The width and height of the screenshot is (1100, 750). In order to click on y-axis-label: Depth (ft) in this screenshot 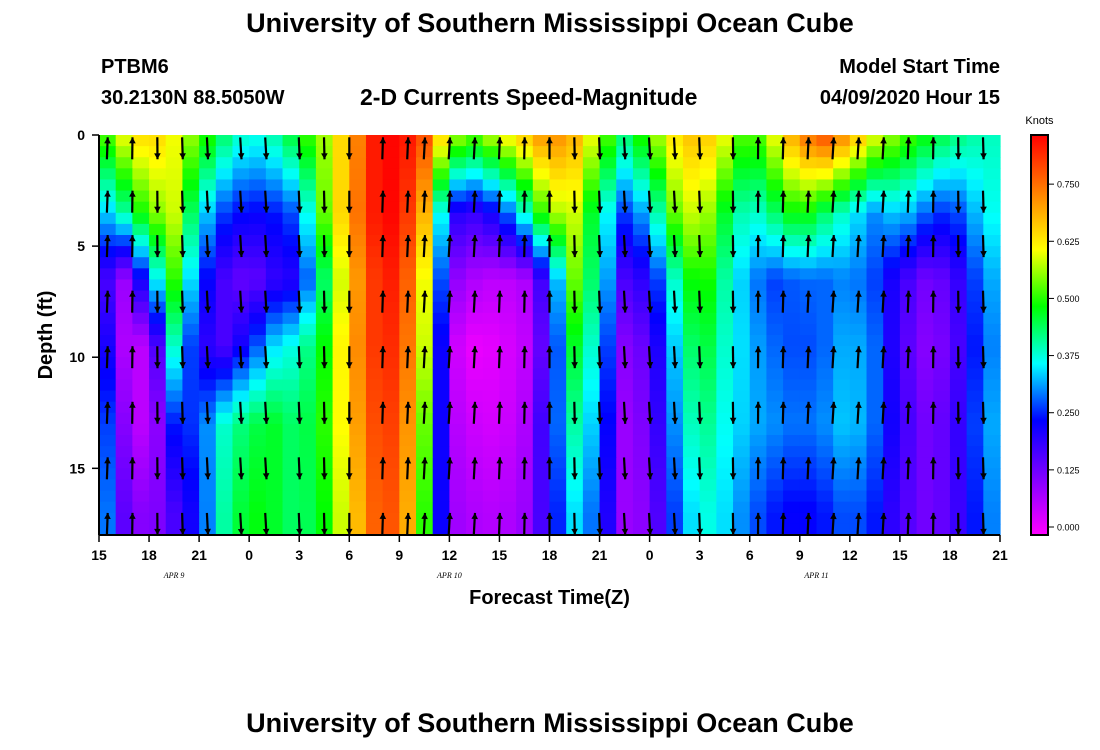, I will do `click(46, 335)`.